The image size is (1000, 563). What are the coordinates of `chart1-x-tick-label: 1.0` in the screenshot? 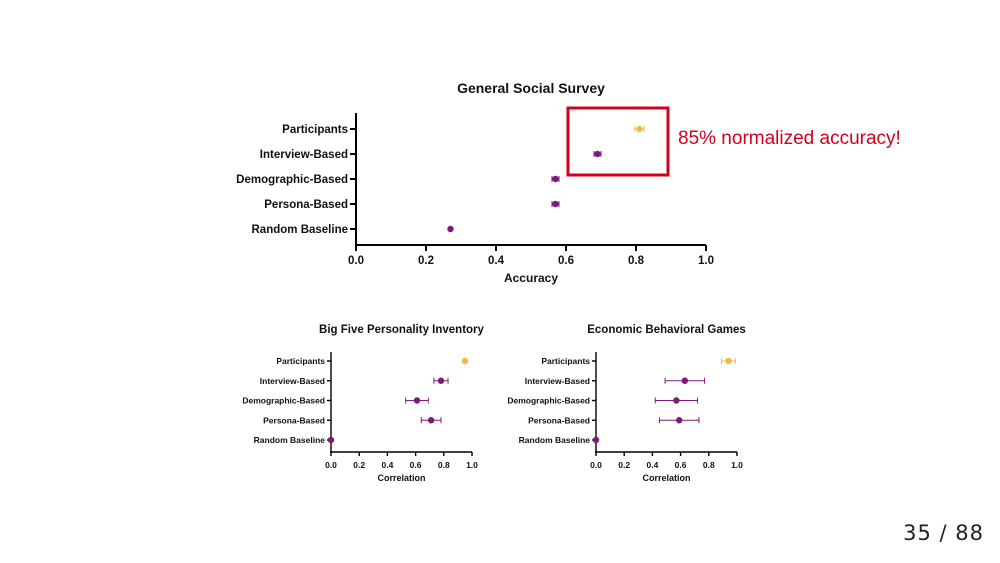 It's located at (706, 261).